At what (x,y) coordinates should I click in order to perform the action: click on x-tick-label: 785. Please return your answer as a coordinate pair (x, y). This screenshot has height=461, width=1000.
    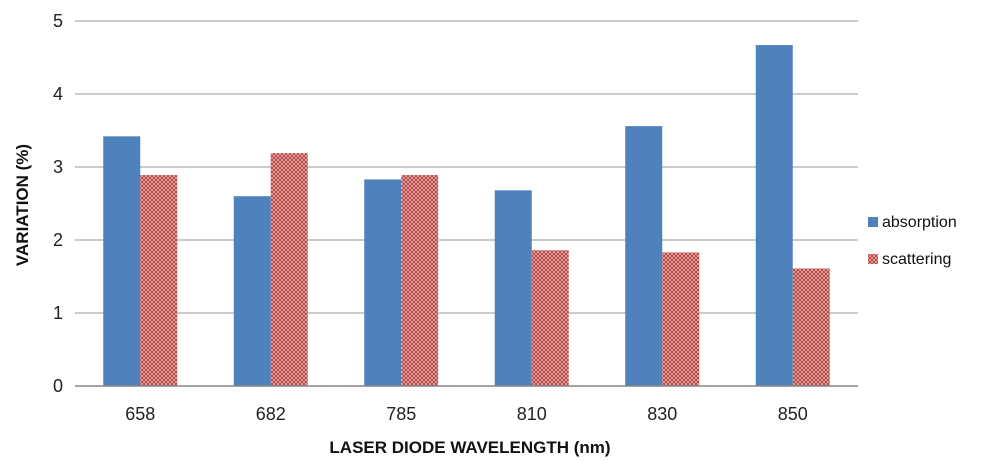
    Looking at the image, I should click on (401, 414).